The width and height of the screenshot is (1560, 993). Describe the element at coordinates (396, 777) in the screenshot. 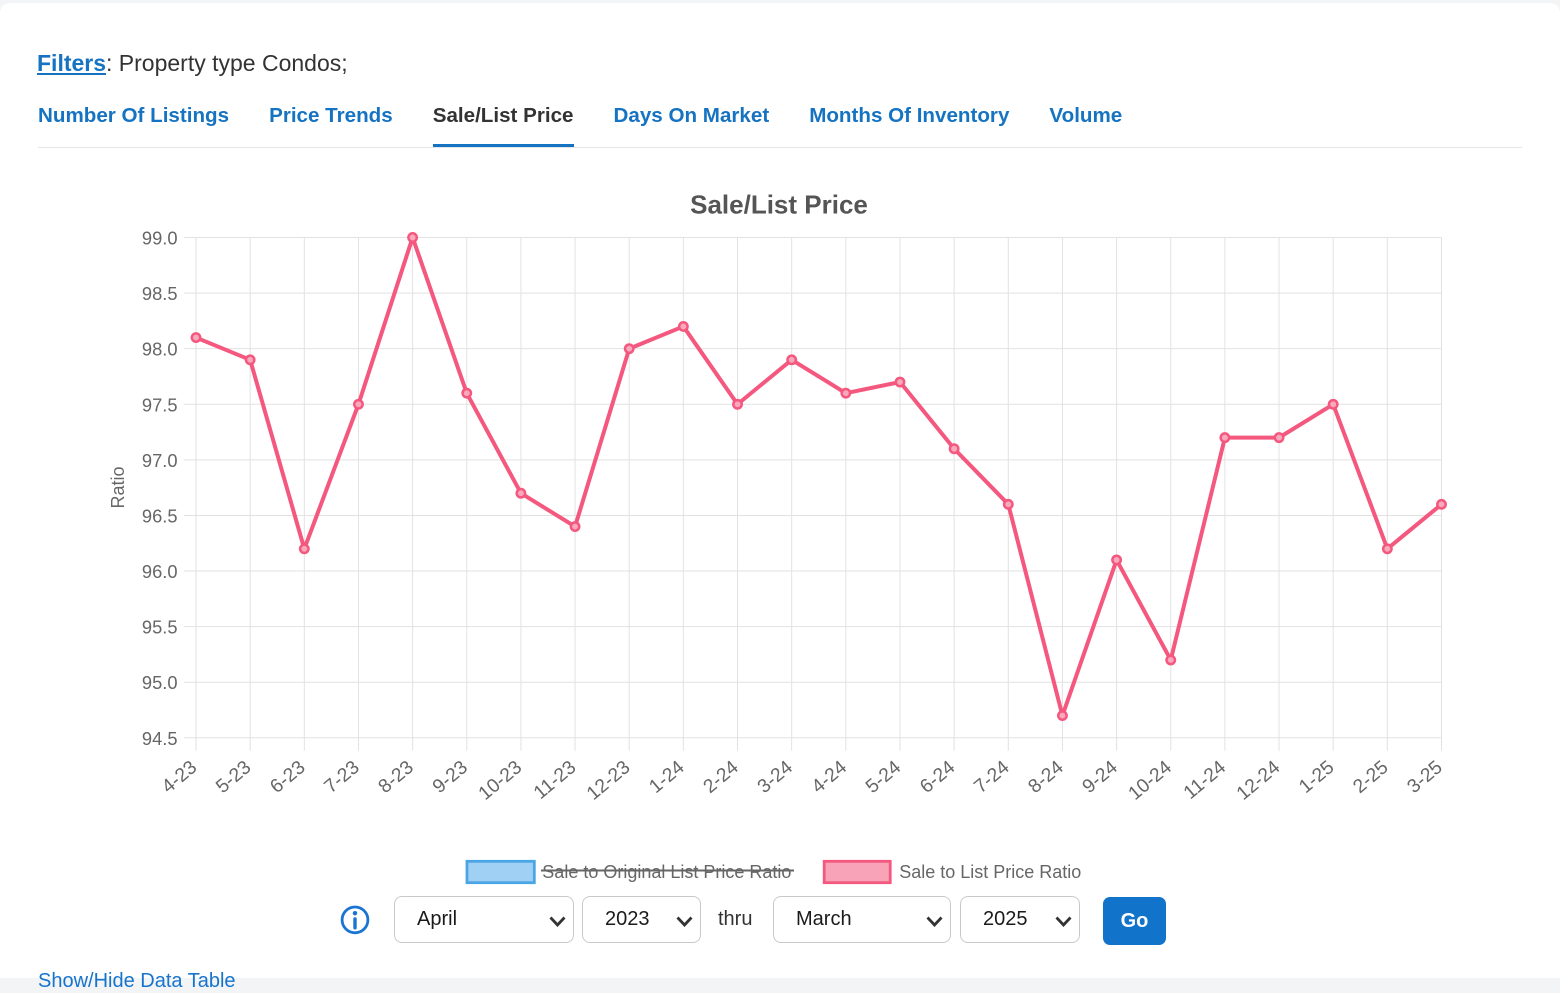

I see `svg-text: 8-23` at that location.